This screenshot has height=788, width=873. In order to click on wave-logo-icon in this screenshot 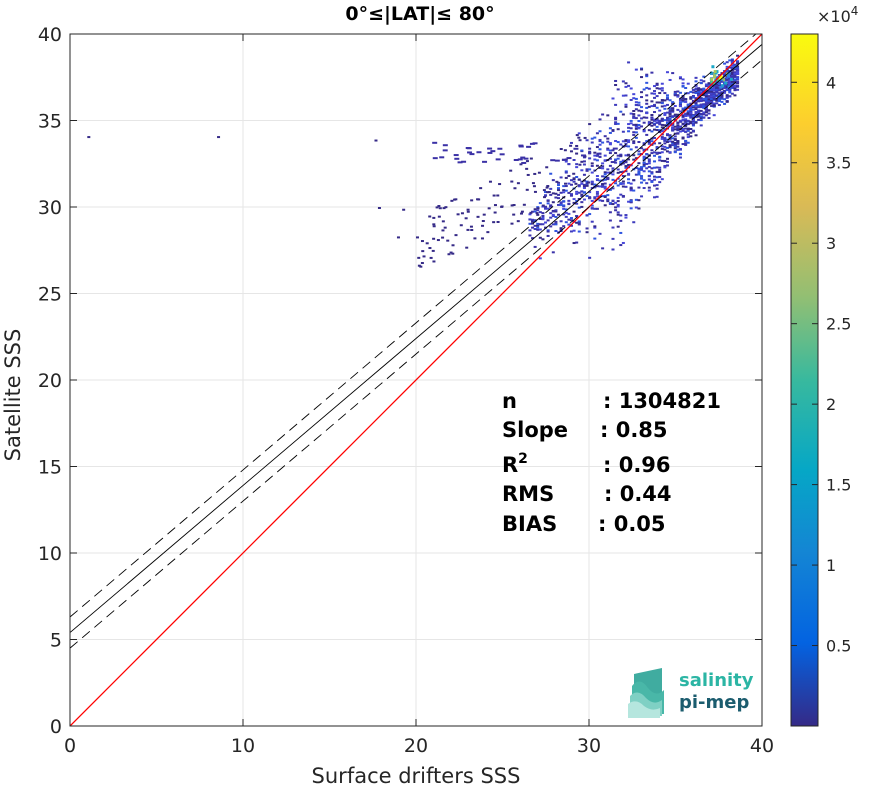, I will do `click(646, 693)`.